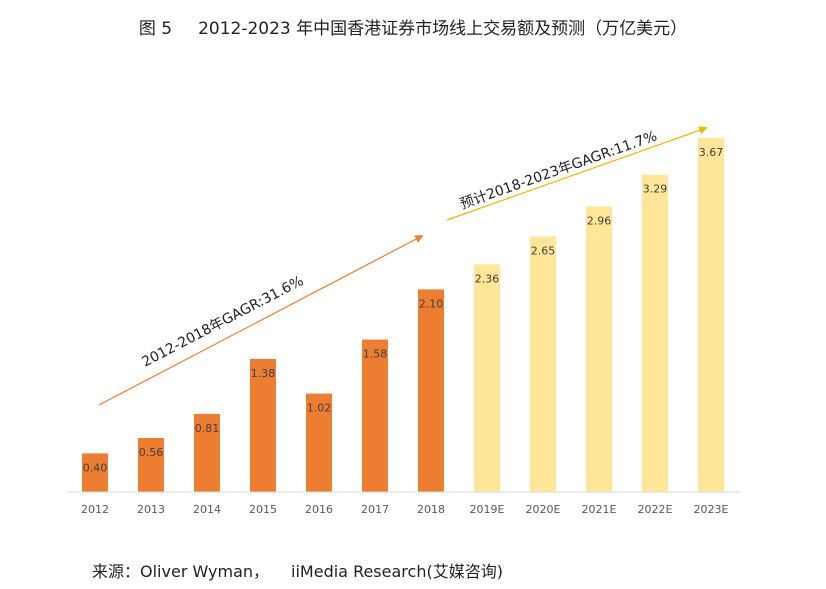 The height and width of the screenshot is (589, 826). I want to click on x-tick-2023e: 2023E, so click(711, 509).